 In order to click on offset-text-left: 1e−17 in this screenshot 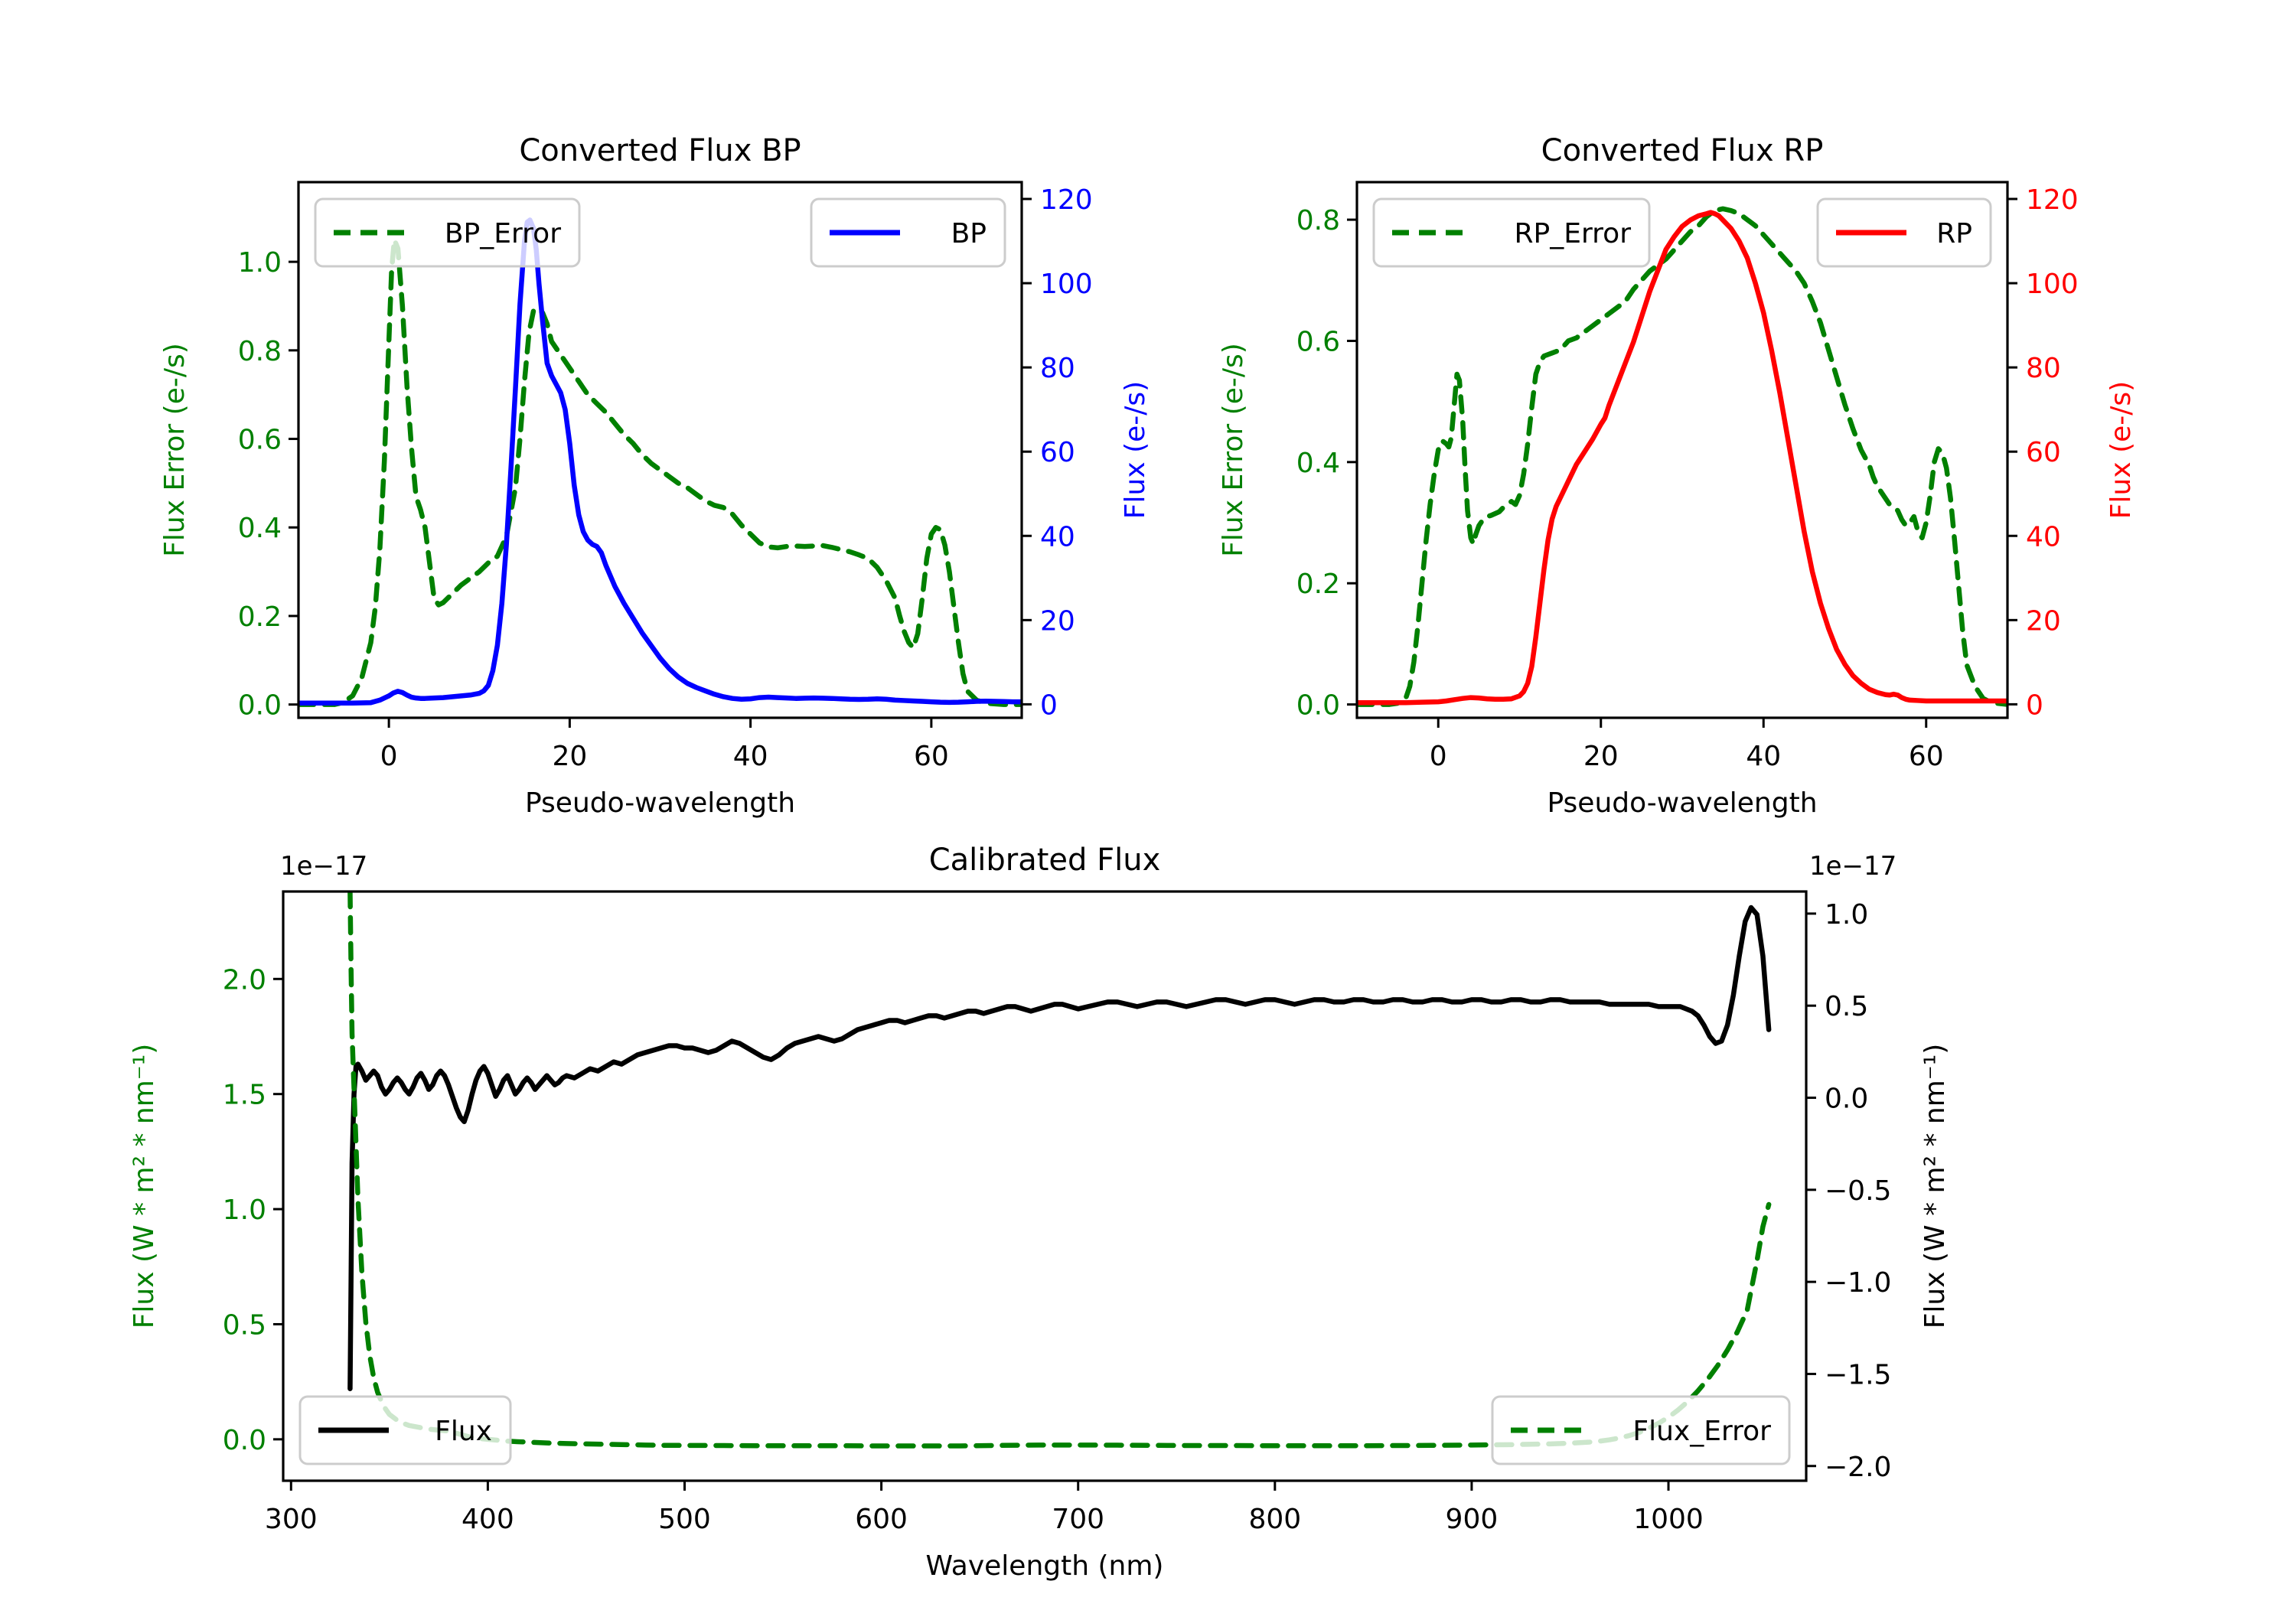, I will do `click(323, 867)`.